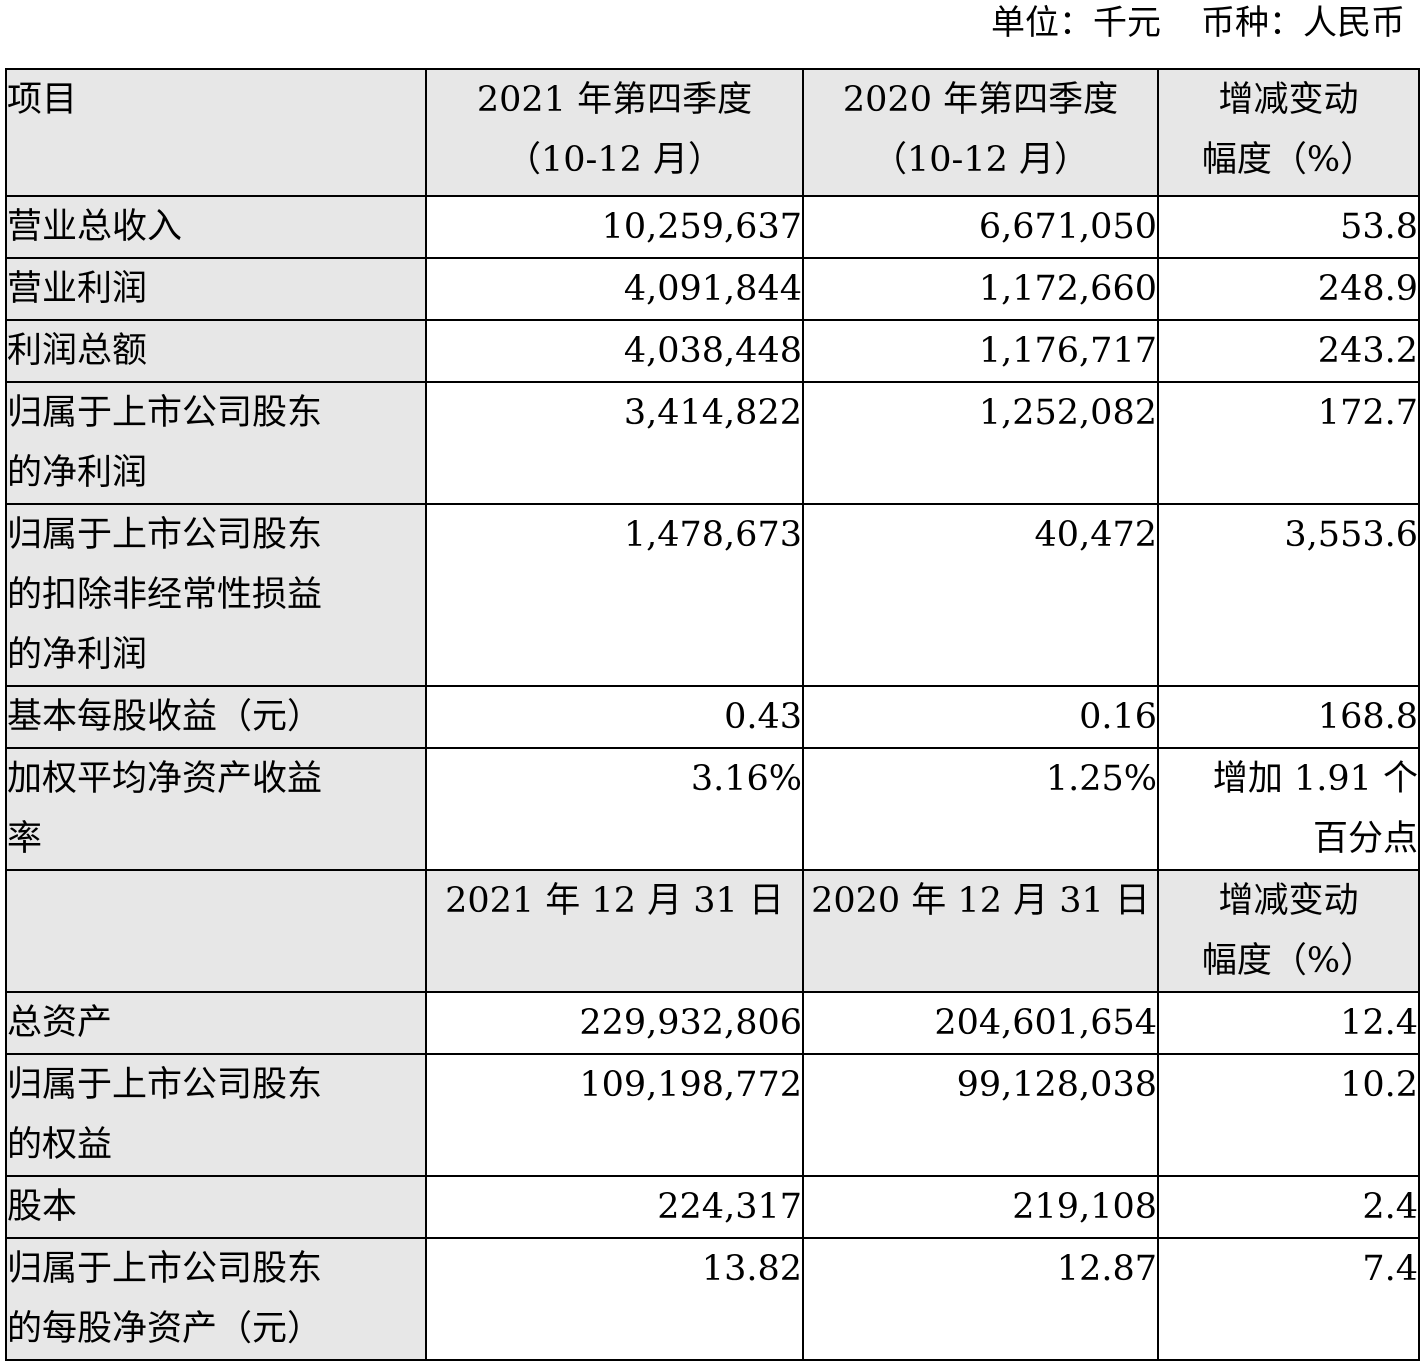 The height and width of the screenshot is (1361, 1421). I want to click on table-row: 归属于上市公司股东 的权益 109,198,772 99,128,038 10.2, so click(712, 1115).